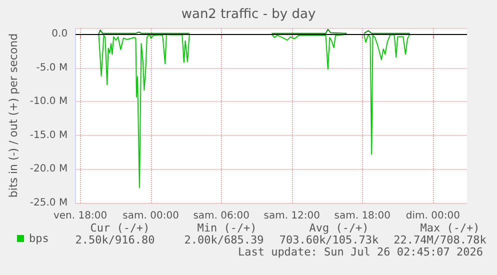 The height and width of the screenshot is (275, 497). Describe the element at coordinates (39, 238) in the screenshot. I see `legend-label: bps` at that location.